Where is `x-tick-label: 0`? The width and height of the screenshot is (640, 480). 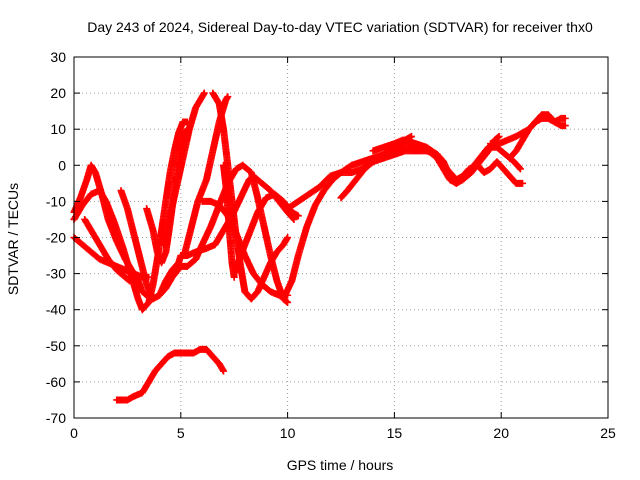
x-tick-label: 0 is located at coordinates (74, 433).